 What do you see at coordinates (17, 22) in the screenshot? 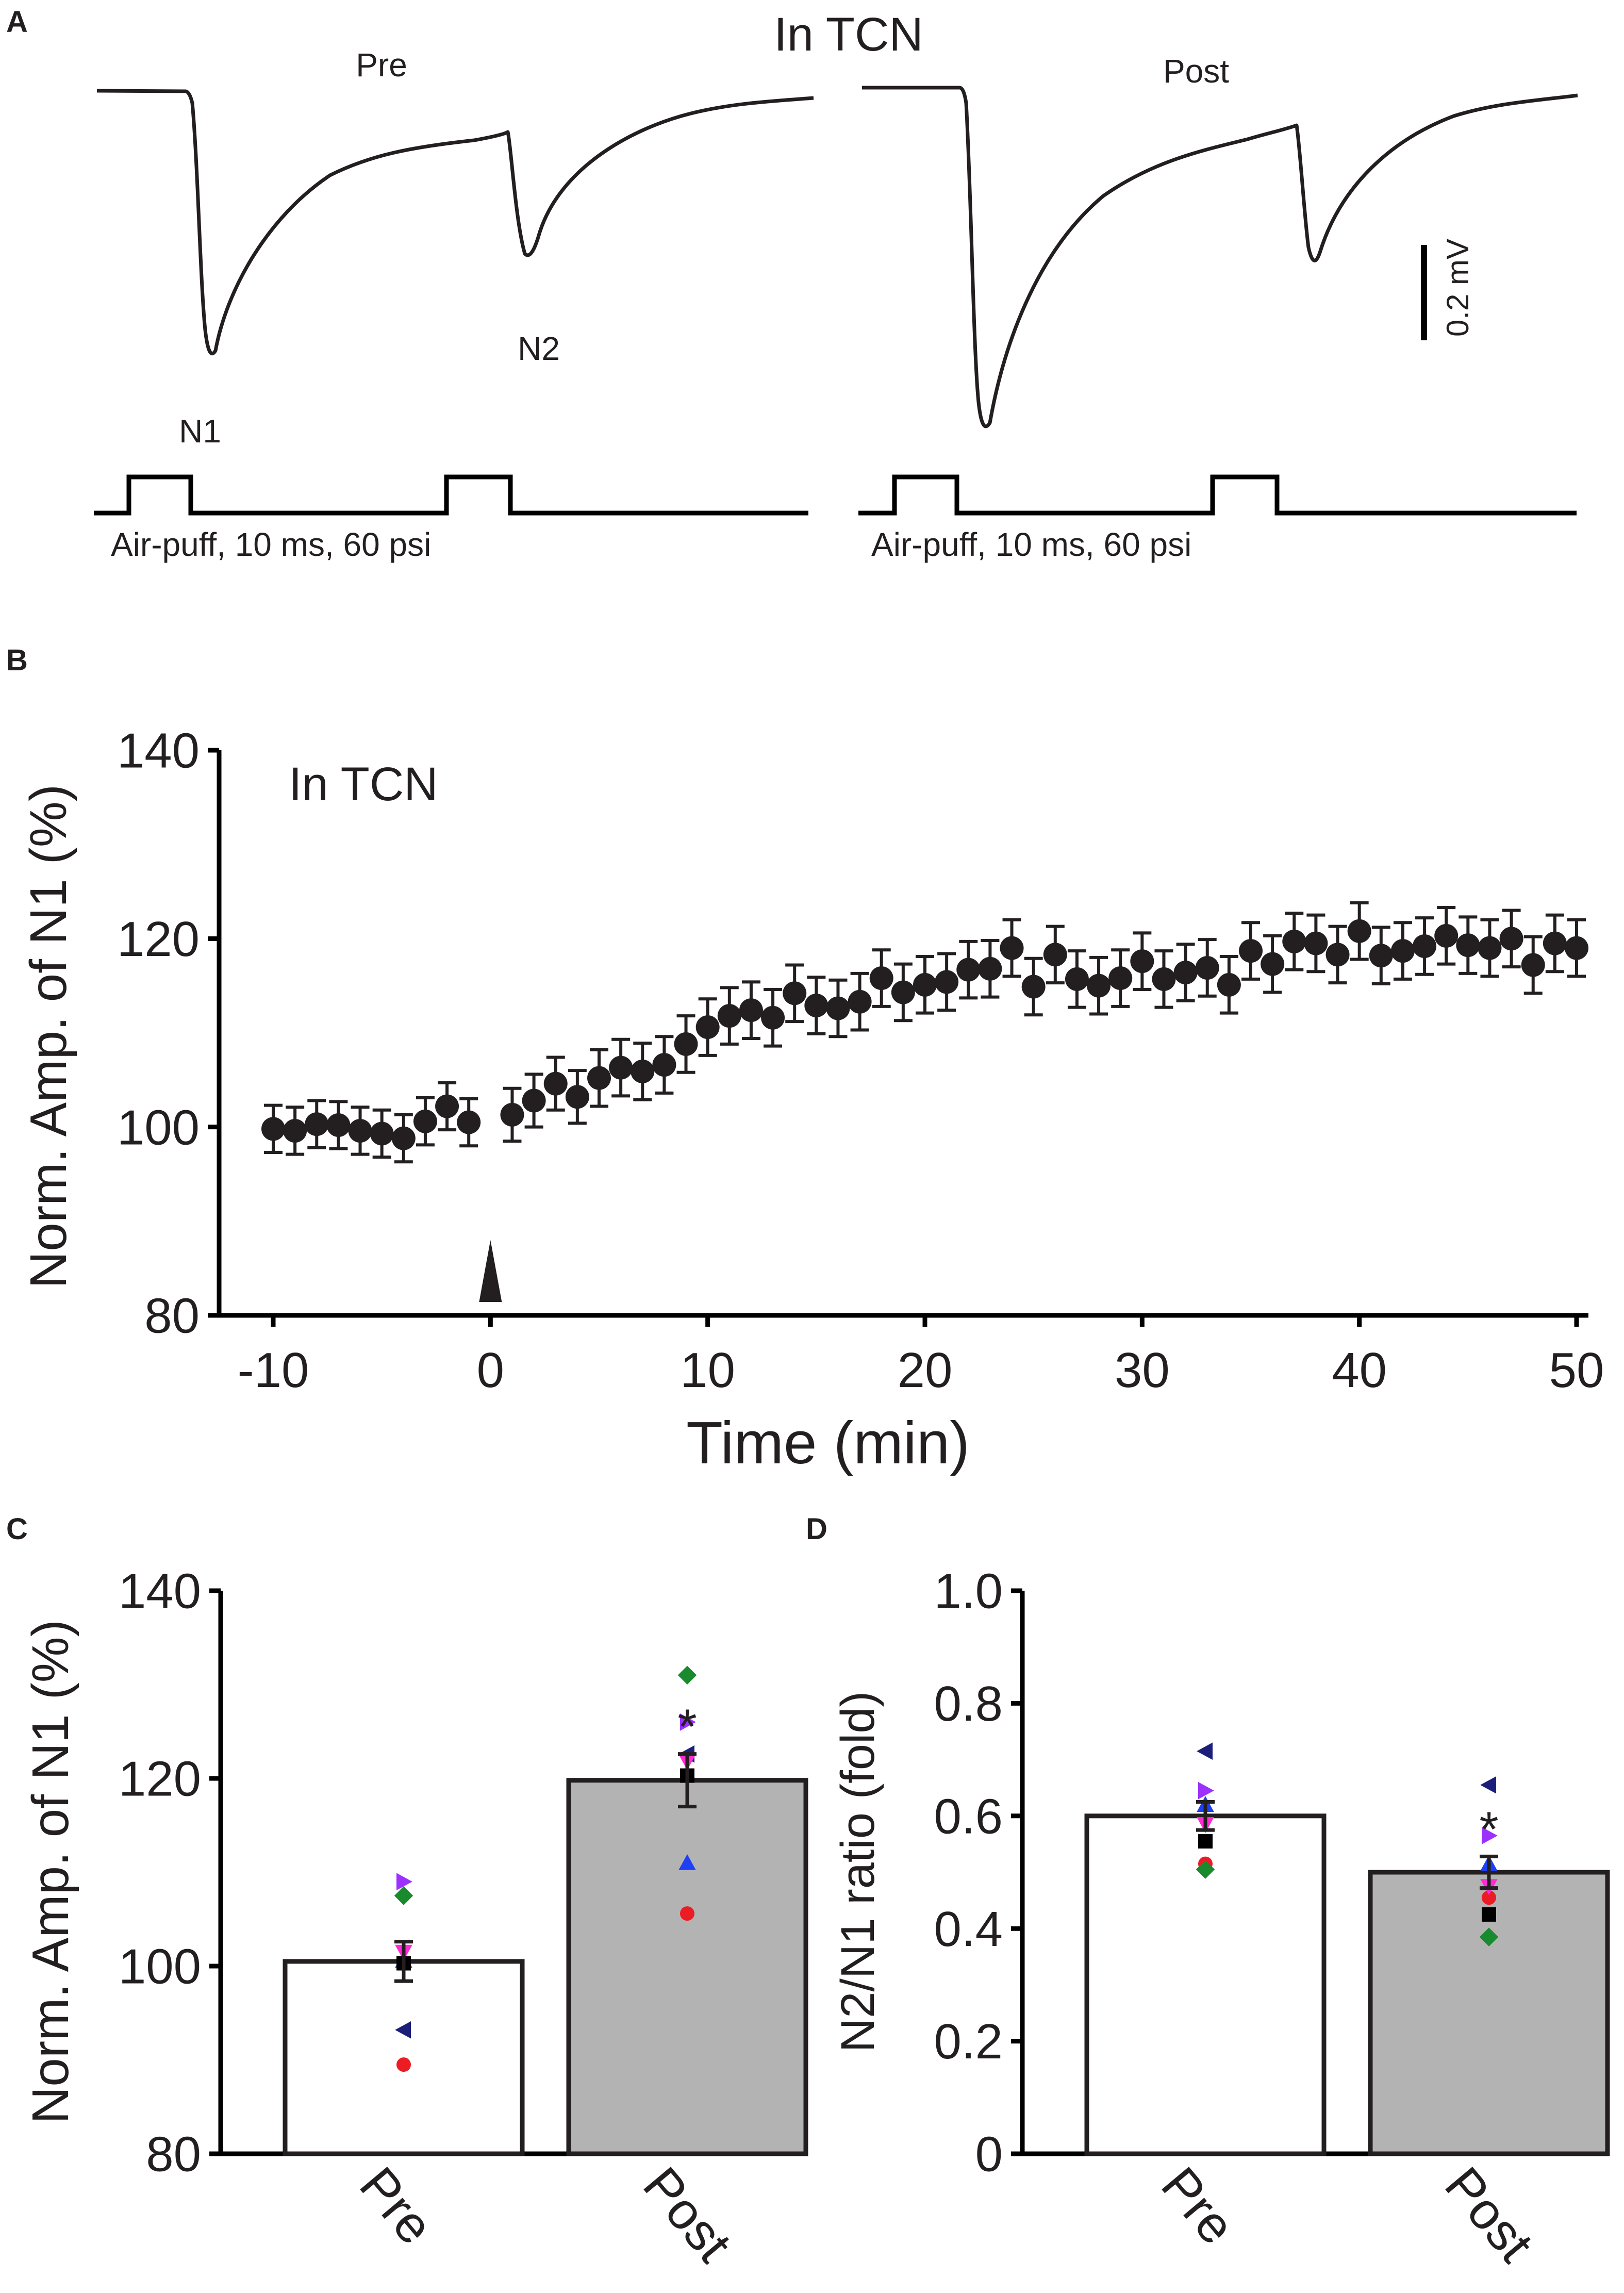
I see `panel-a-letter: A` at bounding box center [17, 22].